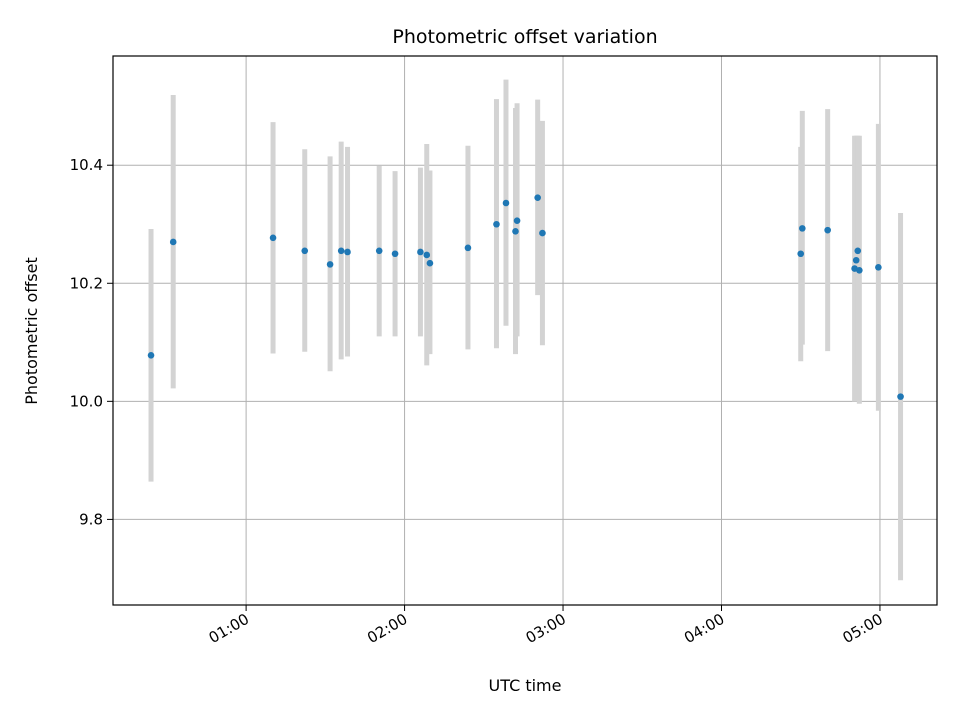  Describe the element at coordinates (525, 685) in the screenshot. I see `x-axis-label: UTC time` at that location.